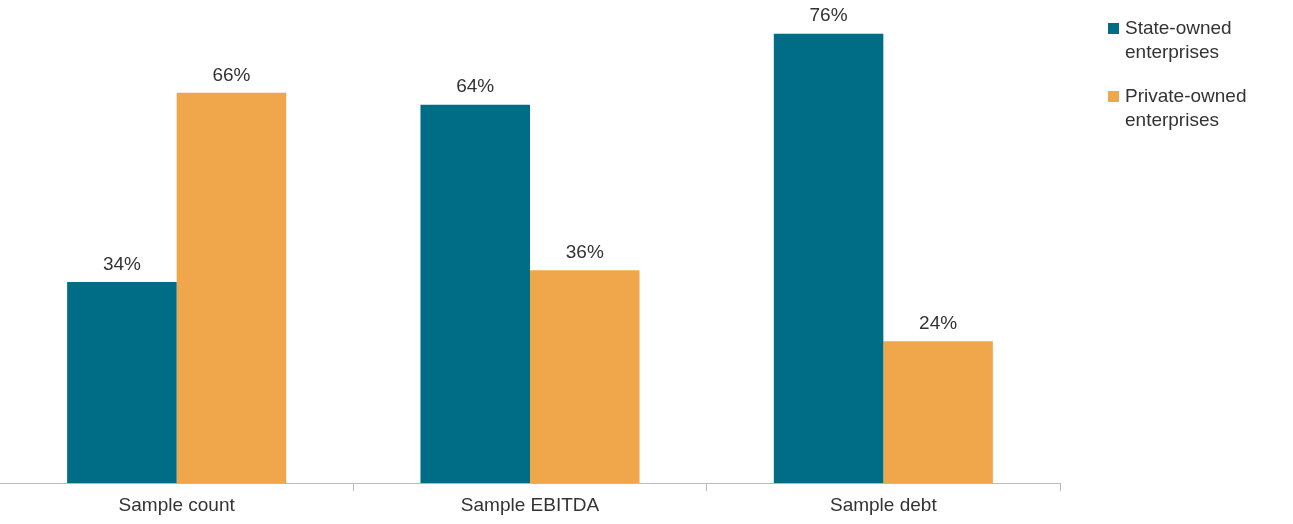 Image resolution: width=1293 pixels, height=524 pixels. What do you see at coordinates (938, 322) in the screenshot?
I see `data-label: 24%` at bounding box center [938, 322].